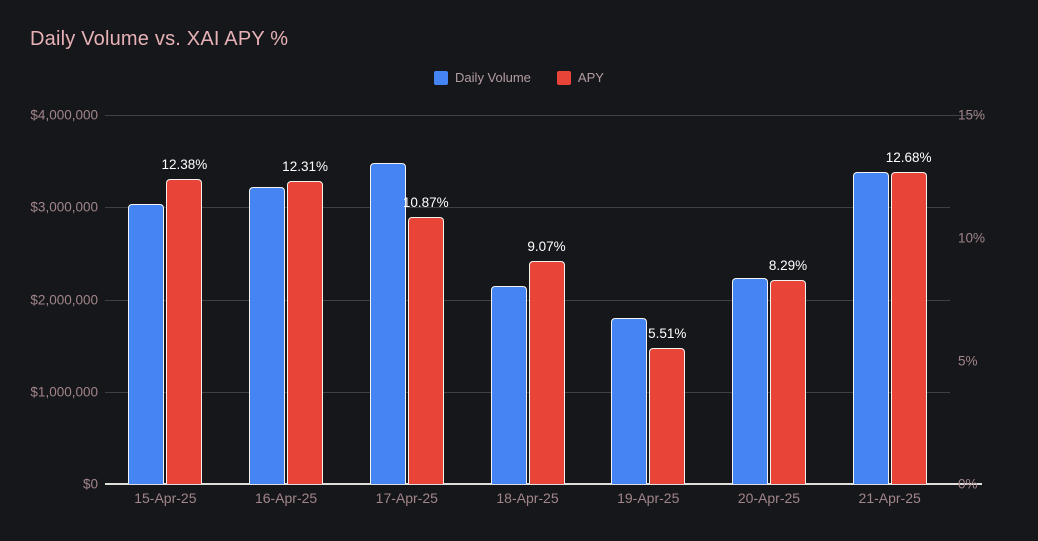 The image size is (1038, 541). Describe the element at coordinates (972, 238) in the screenshot. I see `right-axis-tick-label: 10%` at that location.